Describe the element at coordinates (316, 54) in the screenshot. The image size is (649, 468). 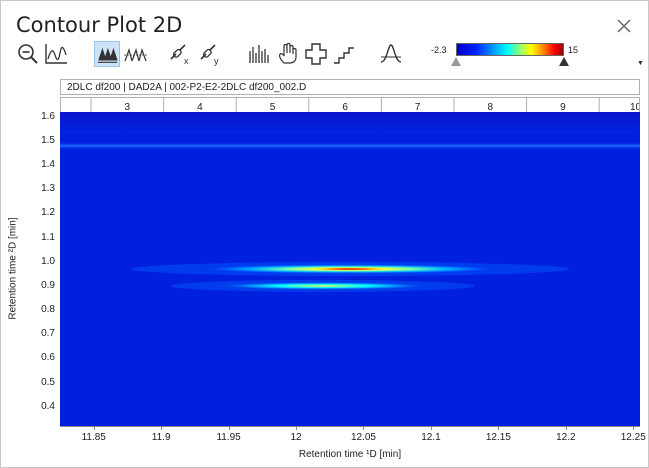
I see `crosshair-plus-icon` at that location.